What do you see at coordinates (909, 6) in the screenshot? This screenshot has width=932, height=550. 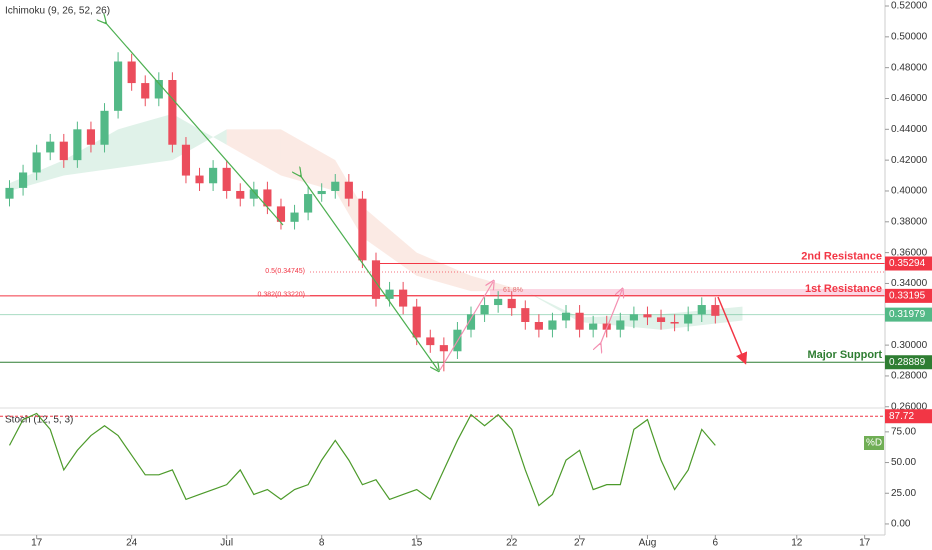 I see `y-tick-label: 0.52000` at bounding box center [909, 6].